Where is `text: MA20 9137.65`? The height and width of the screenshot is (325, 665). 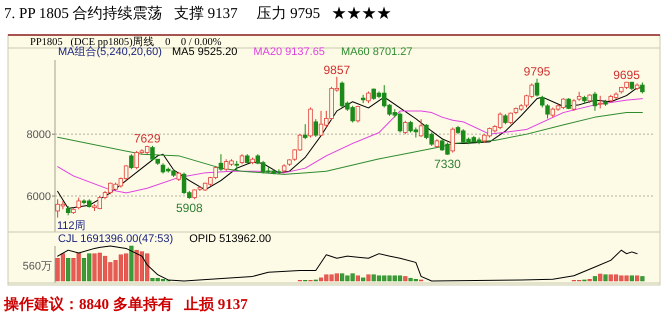 text: MA20 9137.65 is located at coordinates (289, 52).